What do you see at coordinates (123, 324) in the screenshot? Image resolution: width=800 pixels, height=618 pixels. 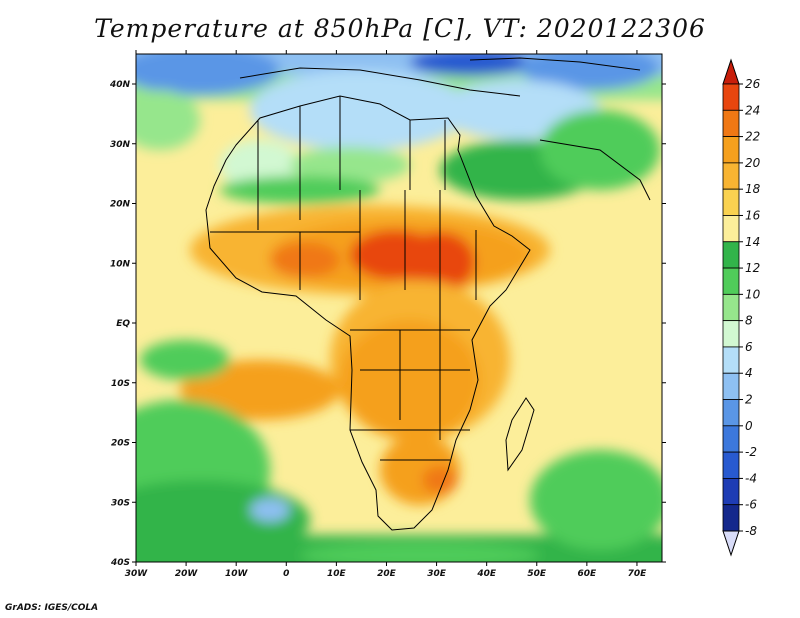 I see `lat-tick-label: EQ` at bounding box center [123, 324].